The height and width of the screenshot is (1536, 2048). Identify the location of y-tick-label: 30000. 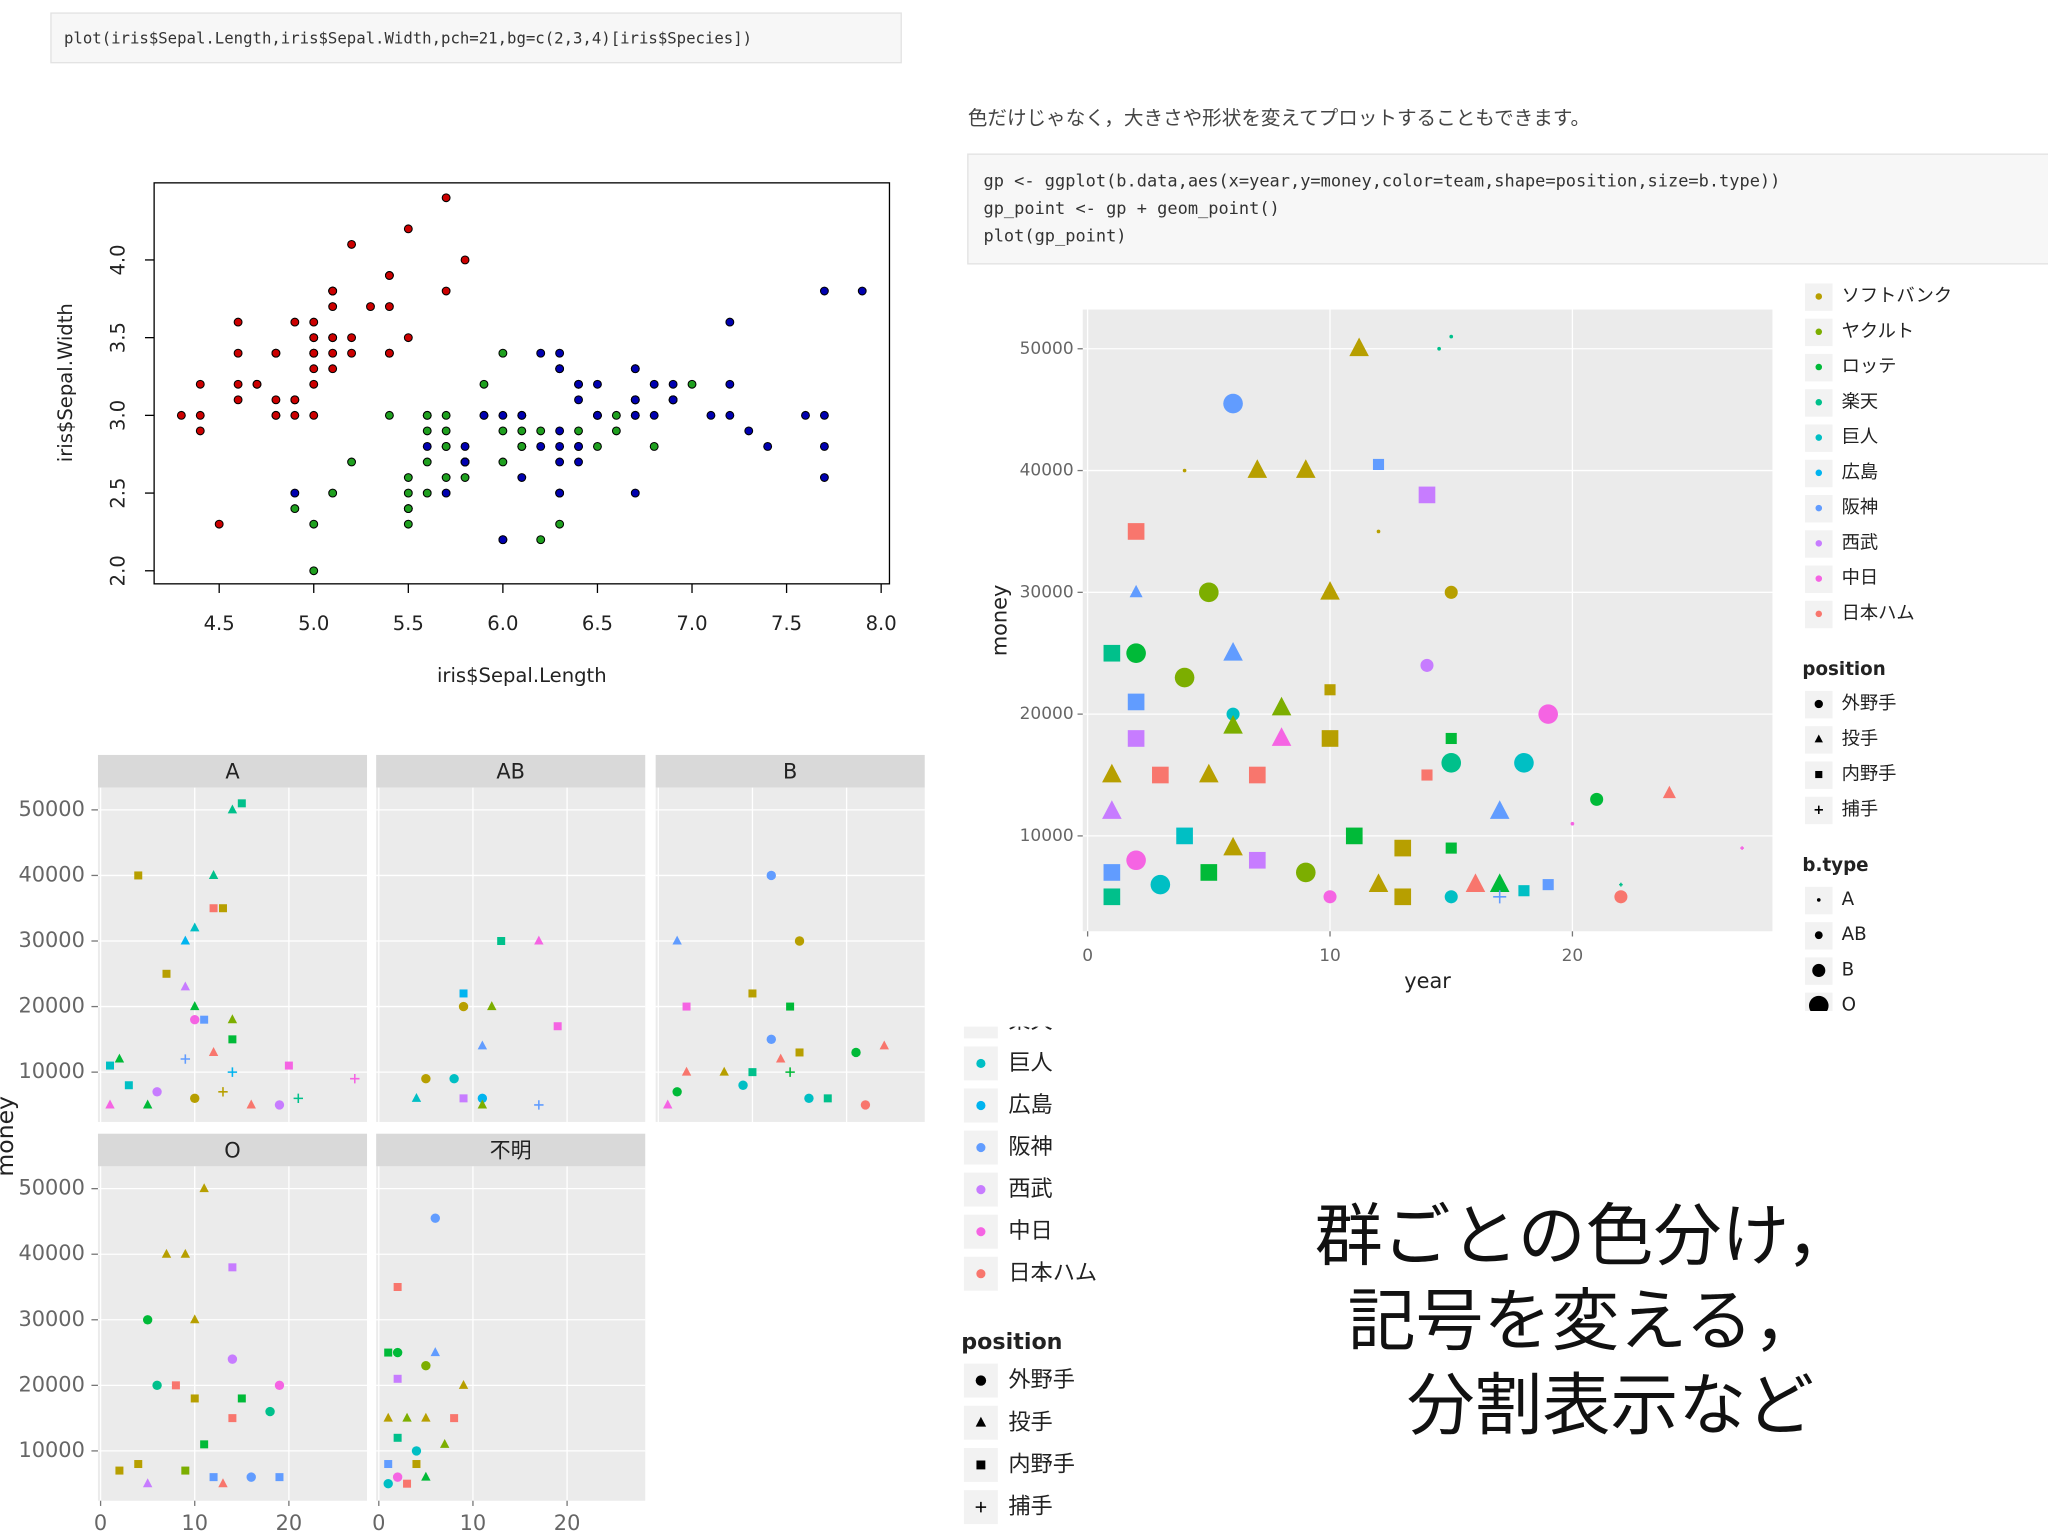
(51, 940).